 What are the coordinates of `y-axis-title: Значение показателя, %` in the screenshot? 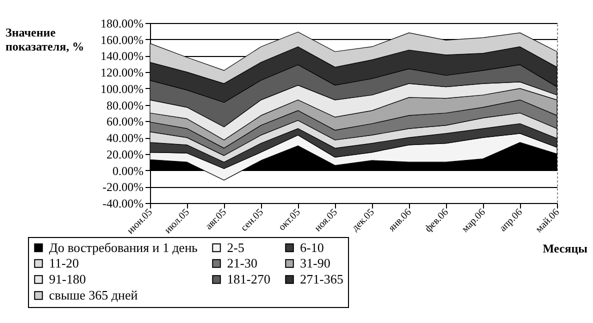 It's located at (45, 40).